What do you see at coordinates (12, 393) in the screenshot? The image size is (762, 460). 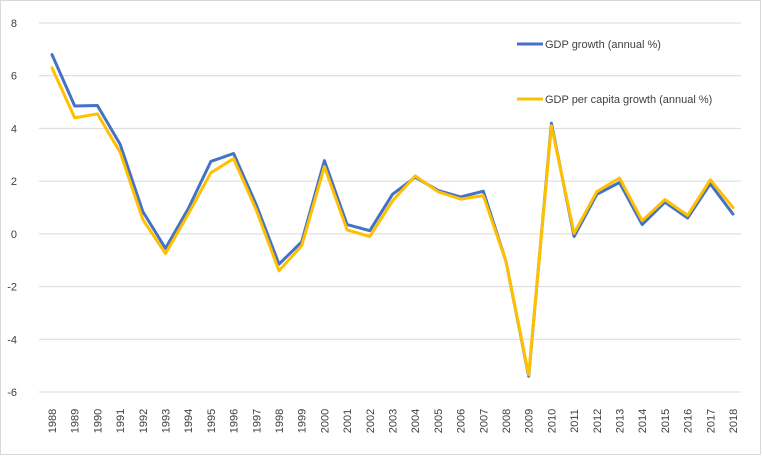 I see `y-tick-label: -6` at bounding box center [12, 393].